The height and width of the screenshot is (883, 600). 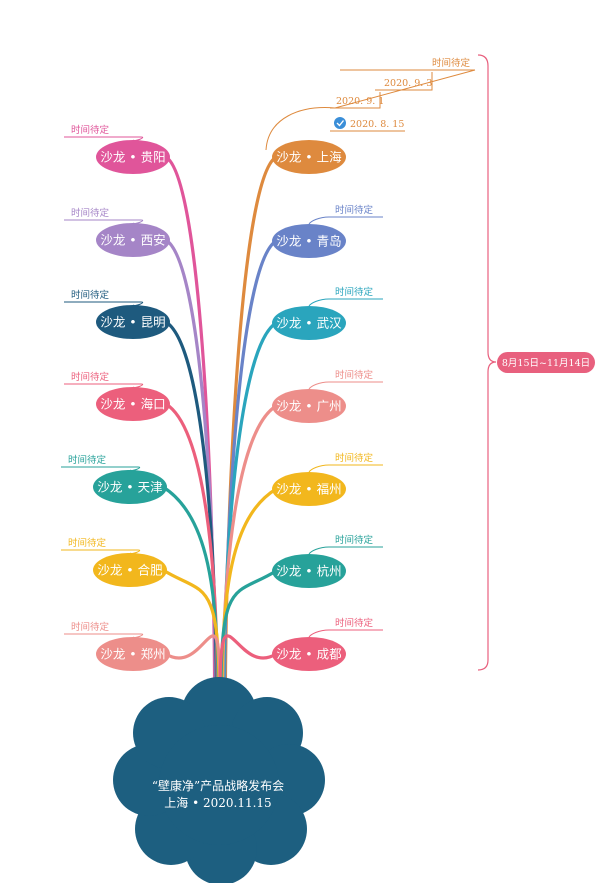 What do you see at coordinates (104, 221) in the screenshot?
I see `note-line-xian` at bounding box center [104, 221].